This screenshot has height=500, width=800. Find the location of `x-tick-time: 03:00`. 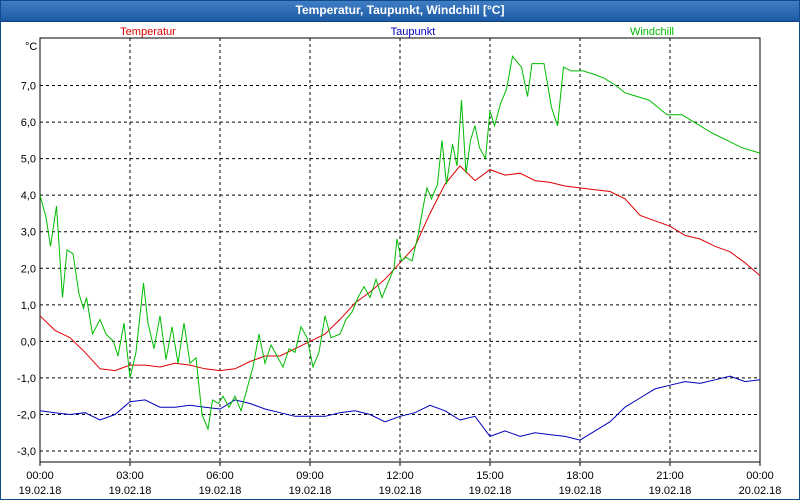

x-tick-time: 03:00 is located at coordinates (130, 476).